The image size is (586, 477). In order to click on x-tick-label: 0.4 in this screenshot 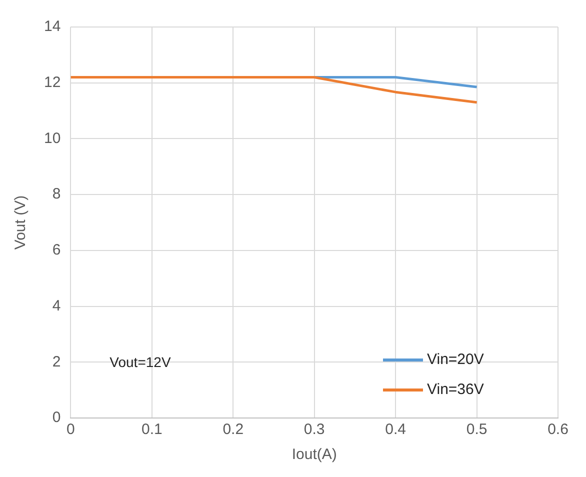, I will do `click(395, 429)`.